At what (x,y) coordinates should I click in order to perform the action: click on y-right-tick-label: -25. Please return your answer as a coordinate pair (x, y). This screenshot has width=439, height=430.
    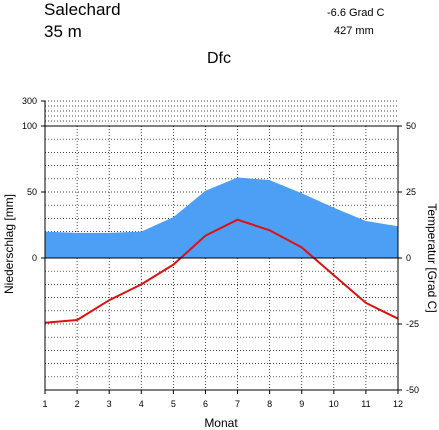
    Looking at the image, I should click on (412, 324).